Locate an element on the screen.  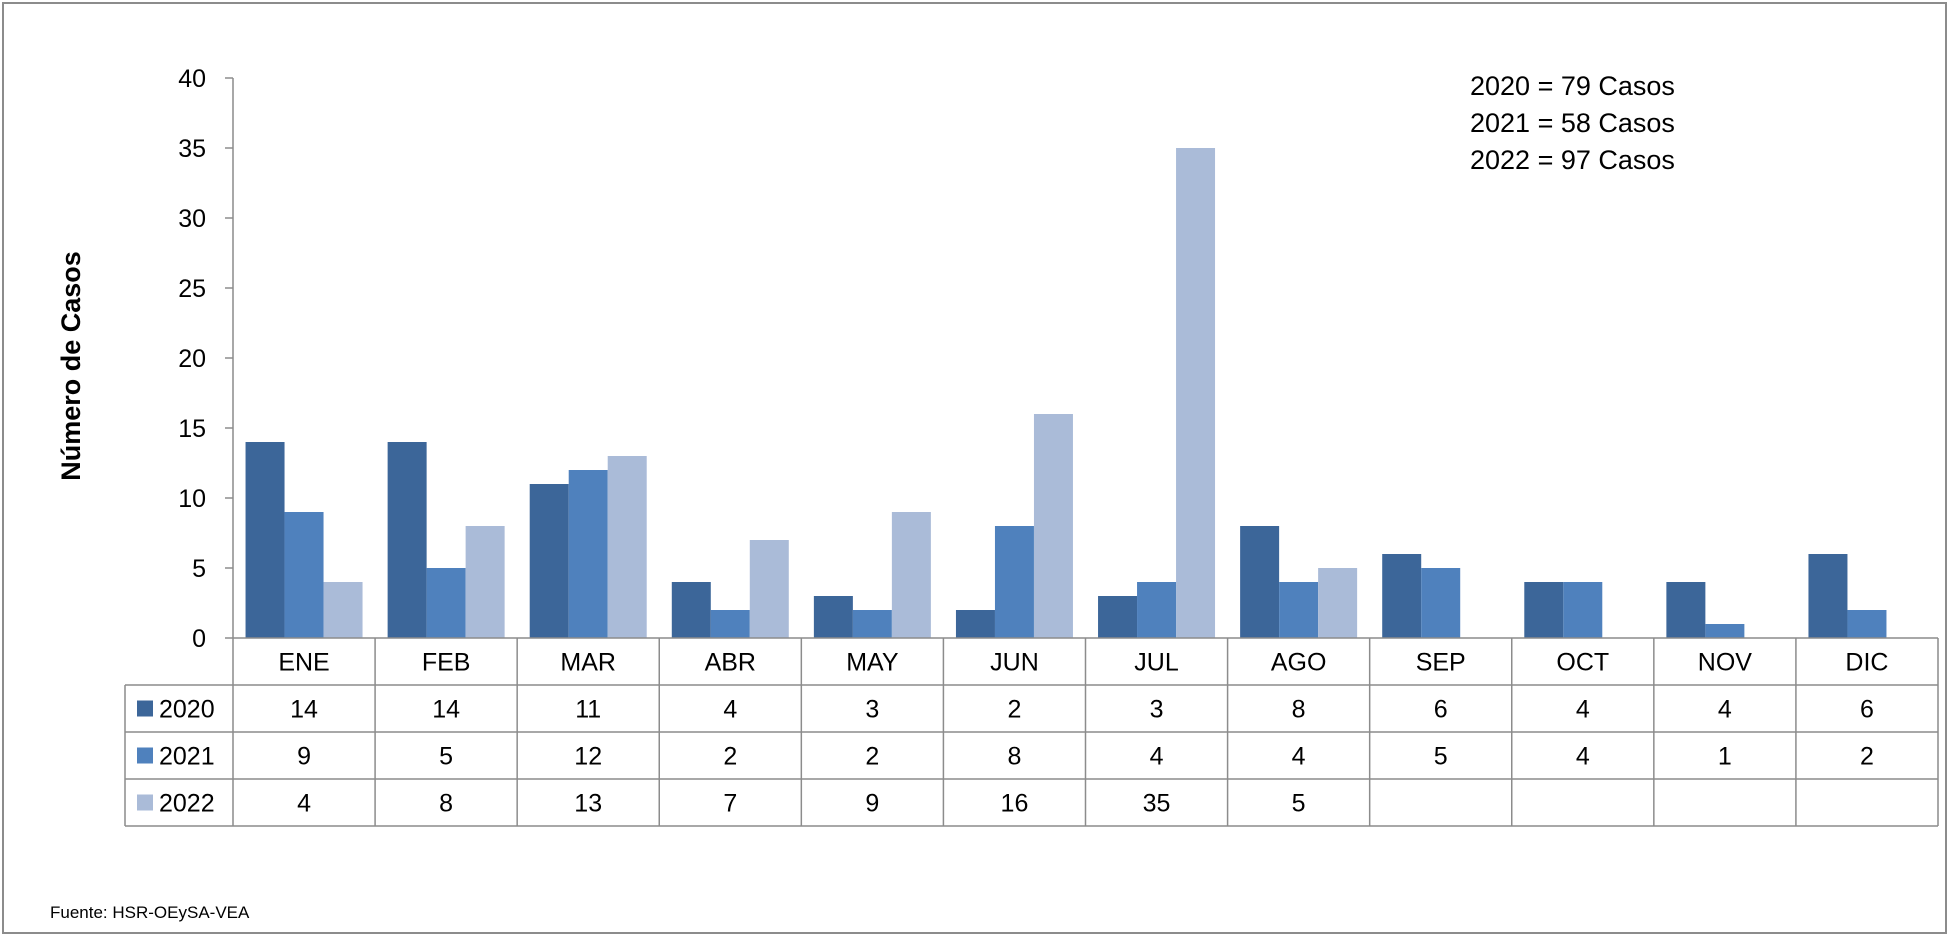
bar-2022-ago is located at coordinates (1338, 603).